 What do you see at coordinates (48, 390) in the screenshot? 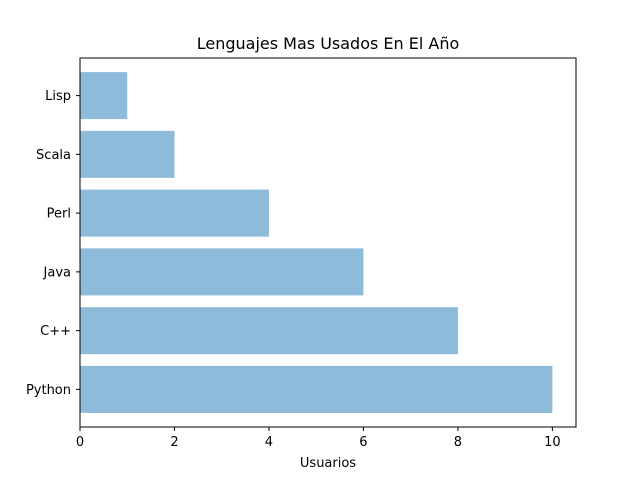
I see `y-tick-label: Python` at bounding box center [48, 390].